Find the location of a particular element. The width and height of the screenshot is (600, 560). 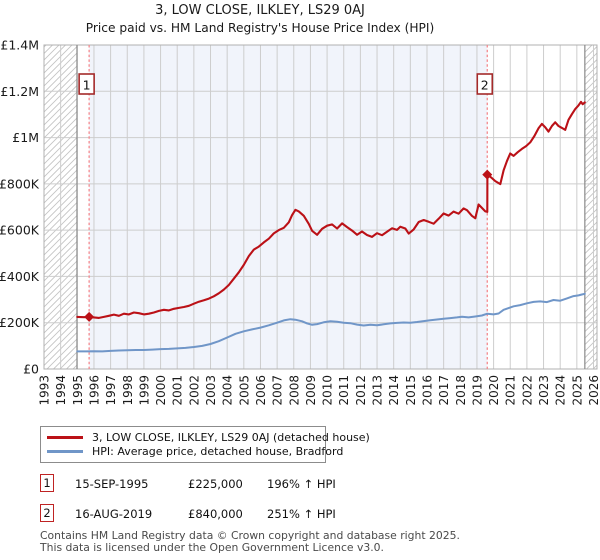

svg-text: £0 is located at coordinates (31, 369).